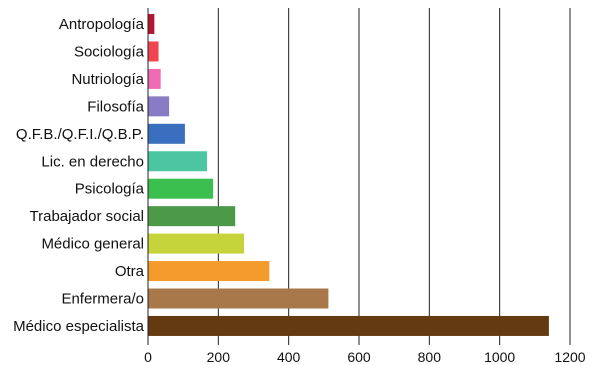  What do you see at coordinates (80, 134) in the screenshot?
I see `category-label: Q.F.B./Q.F.I./Q.B.P.` at bounding box center [80, 134].